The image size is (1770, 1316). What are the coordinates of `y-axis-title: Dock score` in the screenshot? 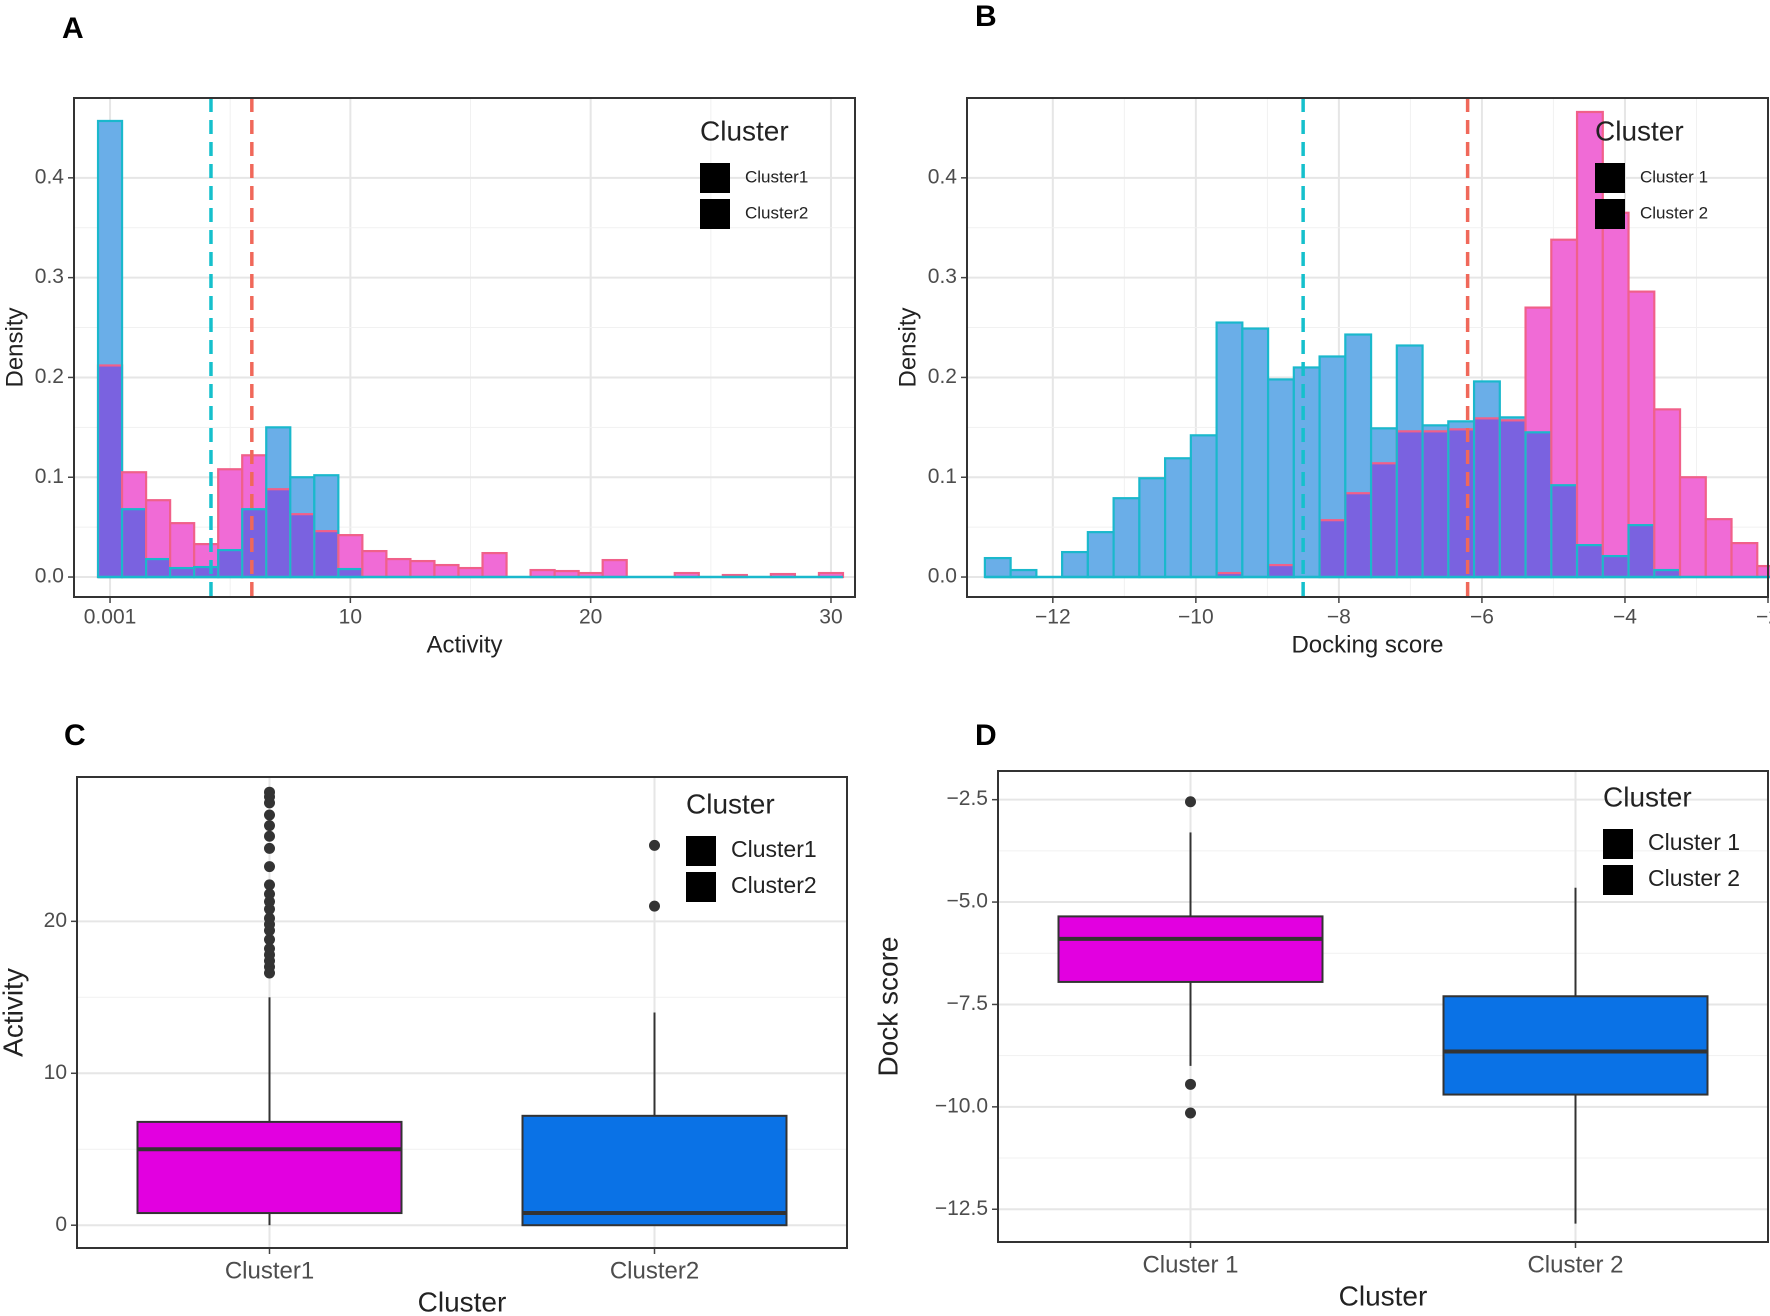 It's located at (887, 1006).